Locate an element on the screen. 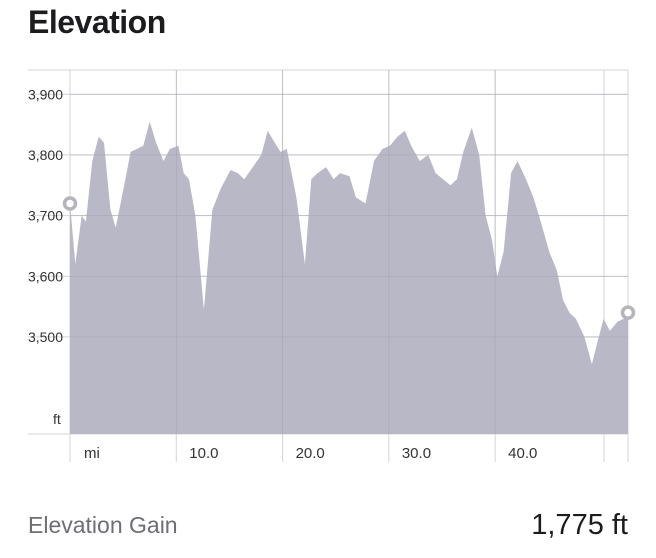 The image size is (656, 558). end-marker is located at coordinates (628, 312).